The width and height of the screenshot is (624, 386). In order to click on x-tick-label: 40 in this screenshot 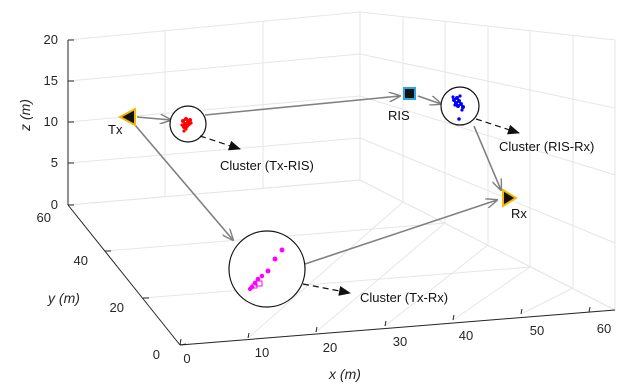, I will do `click(466, 335)`.